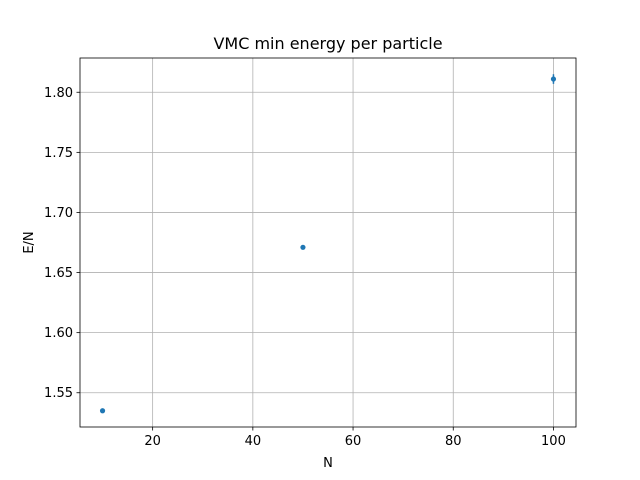 This screenshot has height=480, width=640. I want to click on chart-title: VMC min energy per particle, so click(327, 43).